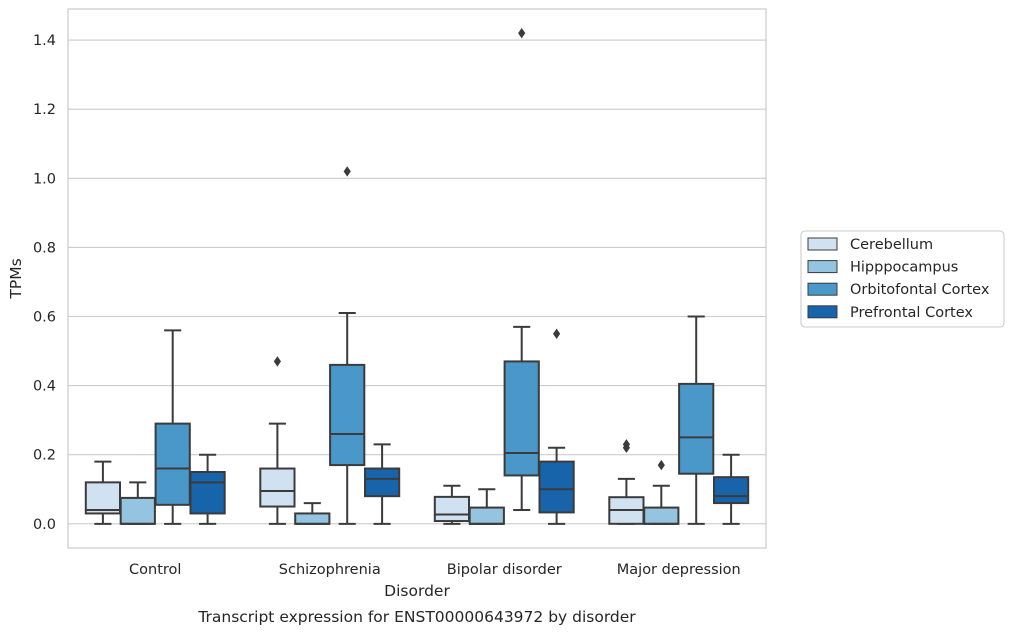 The width and height of the screenshot is (1014, 634). I want to click on y-axis-ticks: 0.0 0.2 0.4 0.6 0.8 1.0 1.2 1.4, so click(44, 283).